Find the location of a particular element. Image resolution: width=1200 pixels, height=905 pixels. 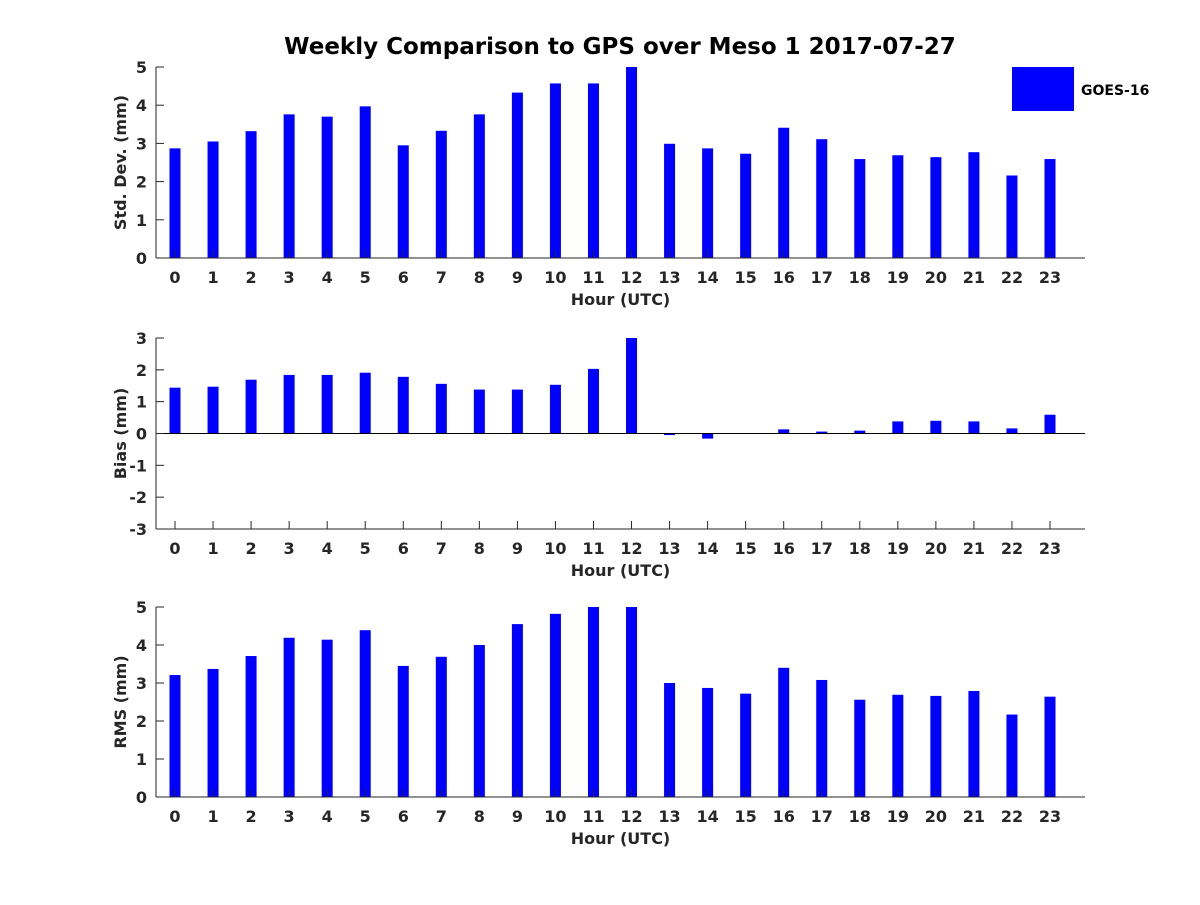

y-tick-label: -3 is located at coordinates (138, 529).